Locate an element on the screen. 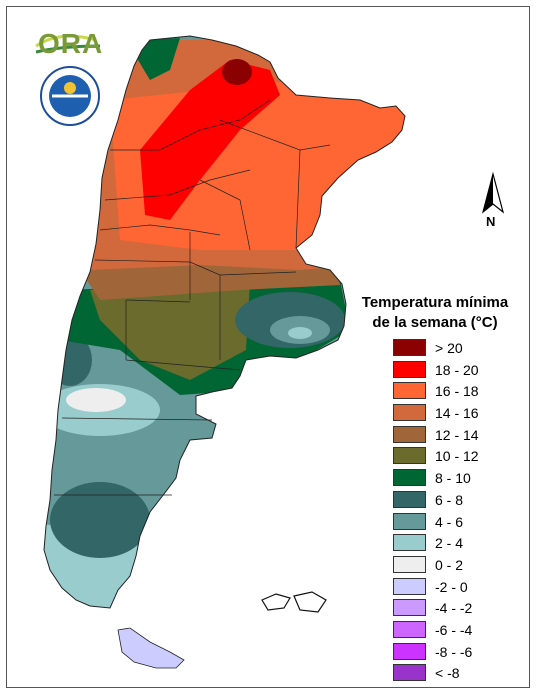 This screenshot has height=696, width=538. legend-label: 2 - 4 is located at coordinates (449, 543).